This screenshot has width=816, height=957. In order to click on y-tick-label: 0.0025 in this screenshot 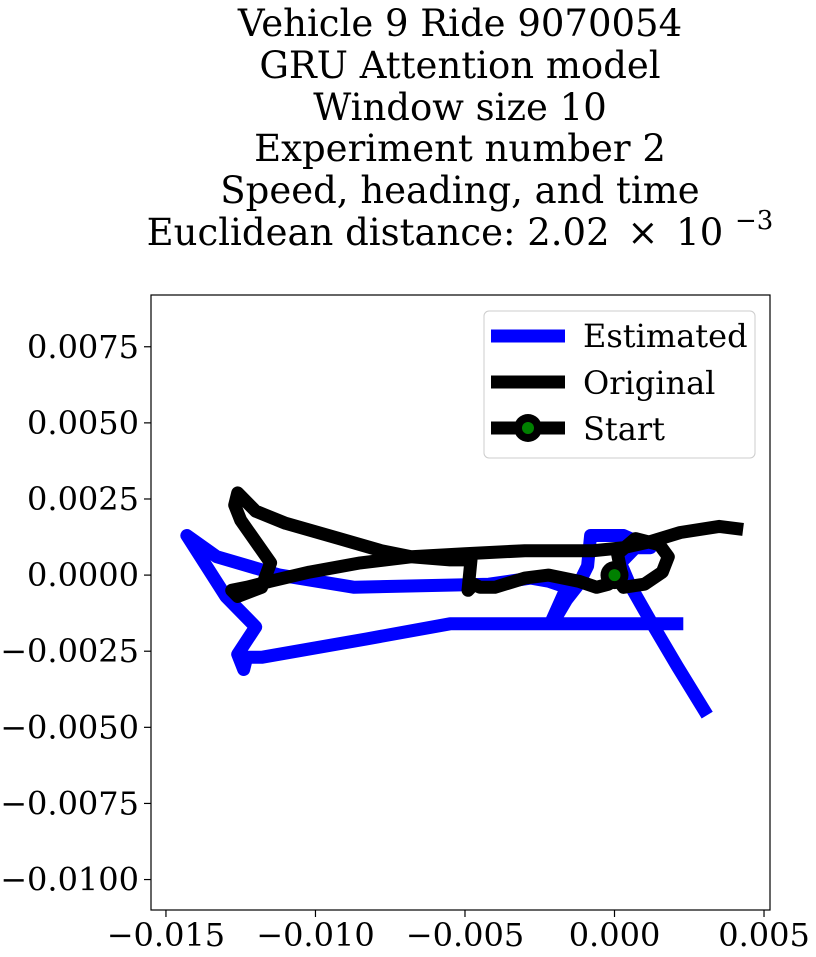, I will do `click(83, 499)`.